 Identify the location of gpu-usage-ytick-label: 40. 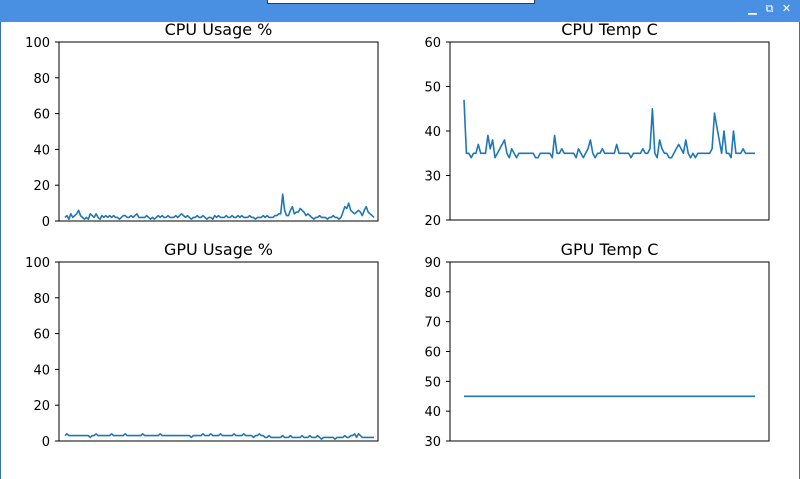
(41, 370).